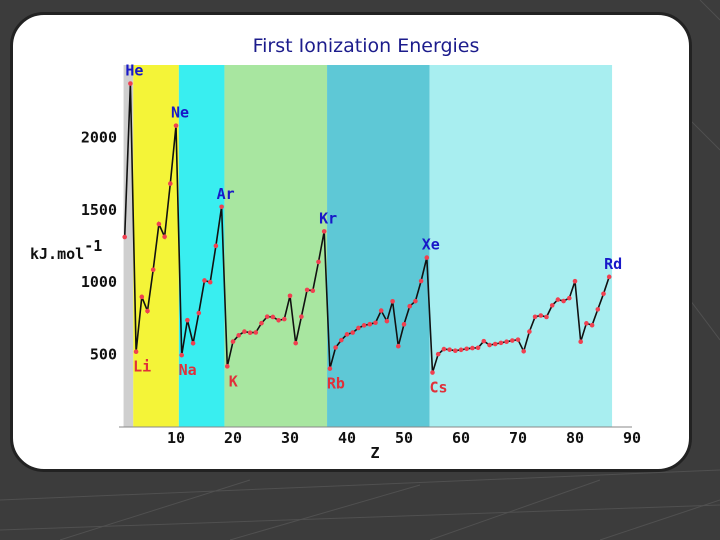  Describe the element at coordinates (404, 438) in the screenshot. I see `x-tick-label: 50` at that location.